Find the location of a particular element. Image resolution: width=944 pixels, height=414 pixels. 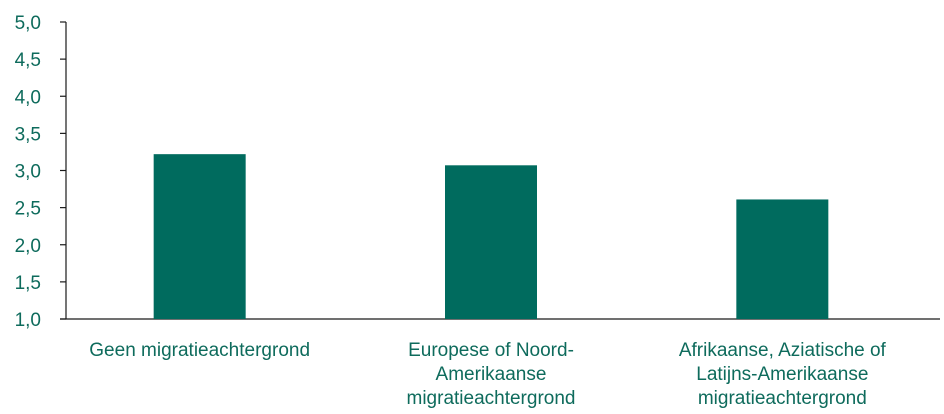

y-tick-label: 2,5 is located at coordinates (28, 209).